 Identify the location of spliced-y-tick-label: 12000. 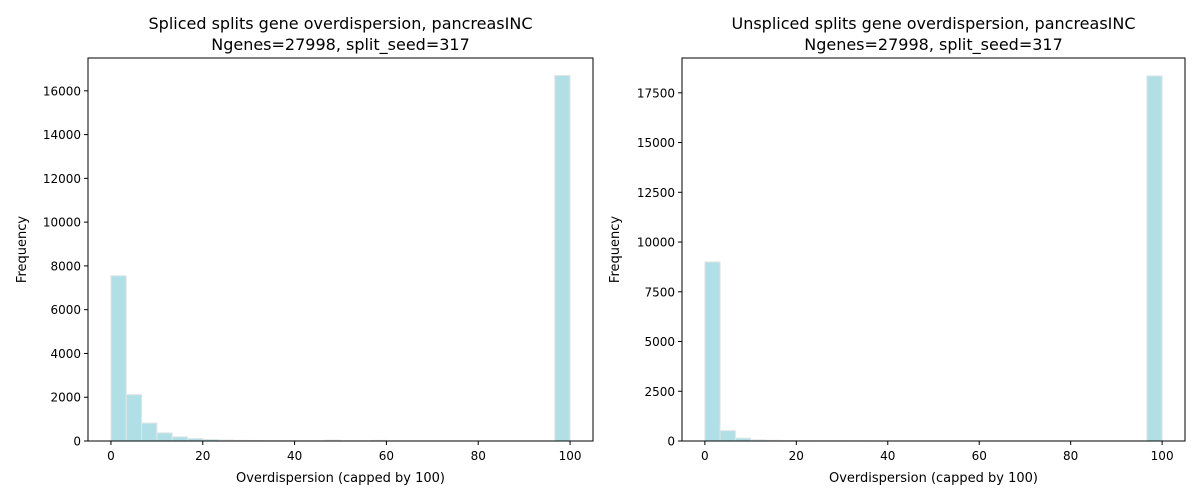
(62, 179).